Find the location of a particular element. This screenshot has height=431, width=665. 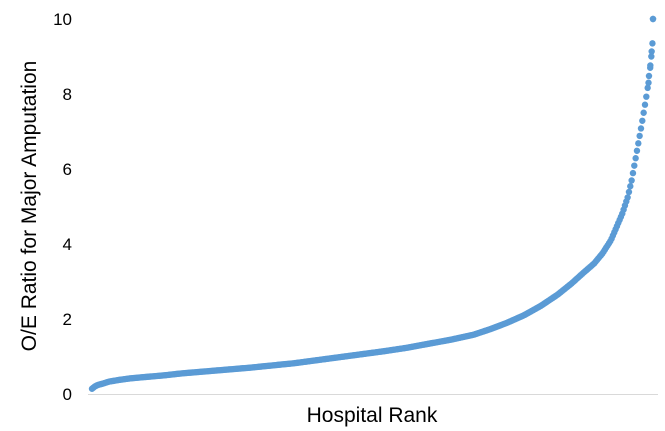

y-tick-label: 6 is located at coordinates (67, 169).